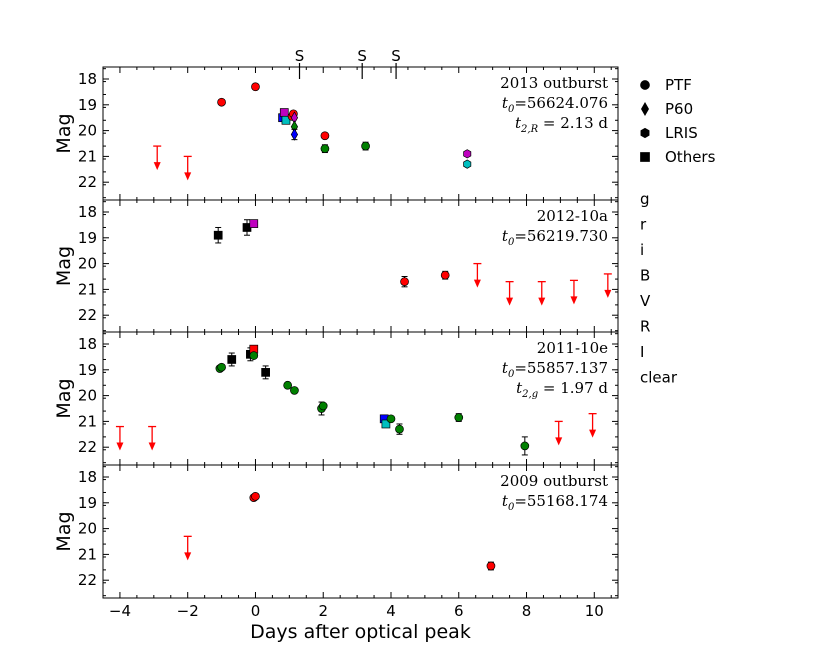  What do you see at coordinates (572, 348) in the screenshot?
I see `panel-annotation: 2011-10e` at bounding box center [572, 348].